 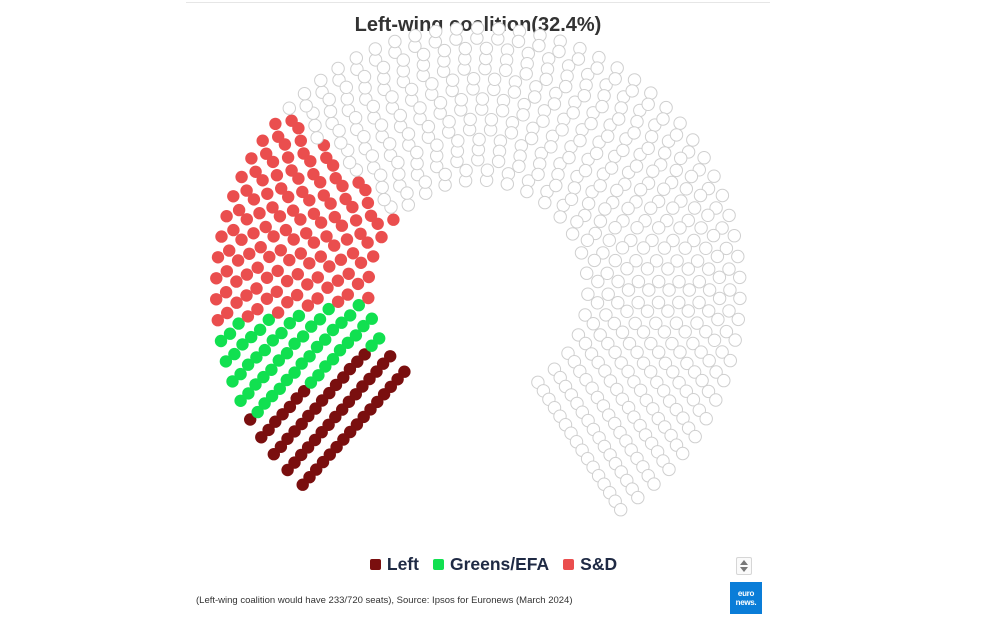 What do you see at coordinates (394, 564) in the screenshot?
I see `legend-item-left: Left` at bounding box center [394, 564].